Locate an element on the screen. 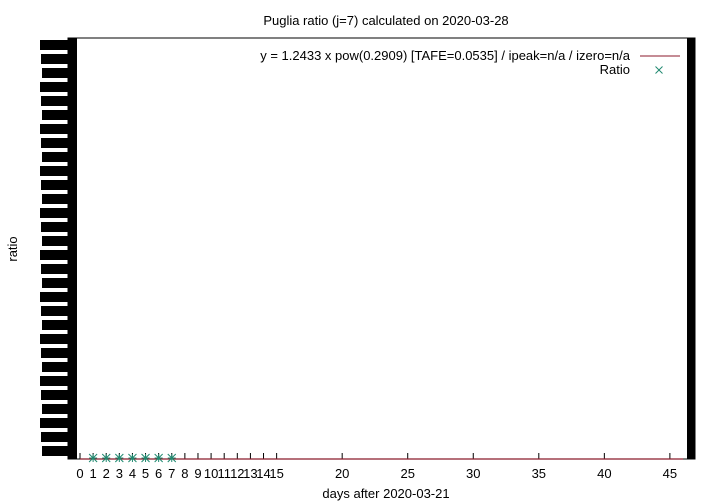 Image resolution: width=720 pixels, height=504 pixels. x-tick-label: 0 is located at coordinates (79, 473).